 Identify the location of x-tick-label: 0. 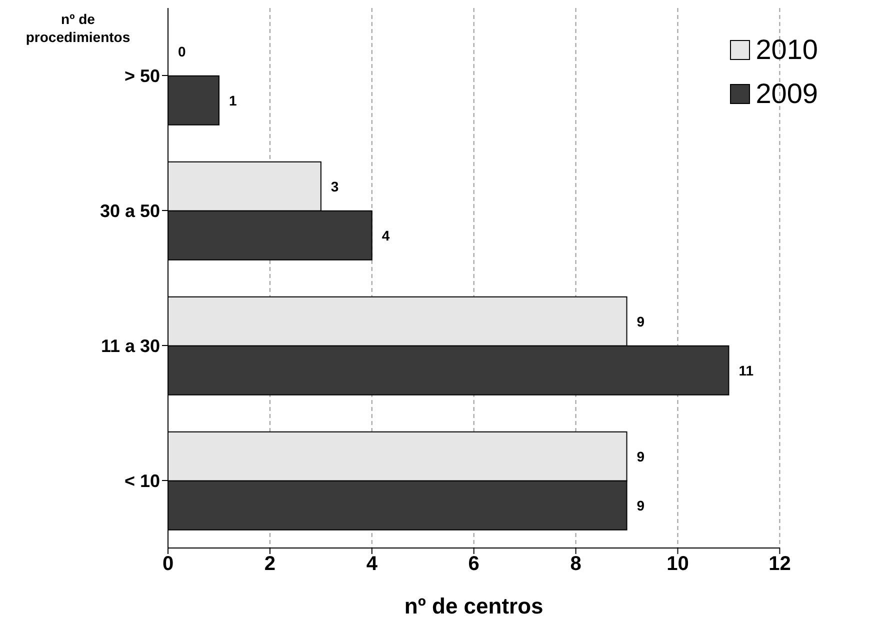
(168, 564).